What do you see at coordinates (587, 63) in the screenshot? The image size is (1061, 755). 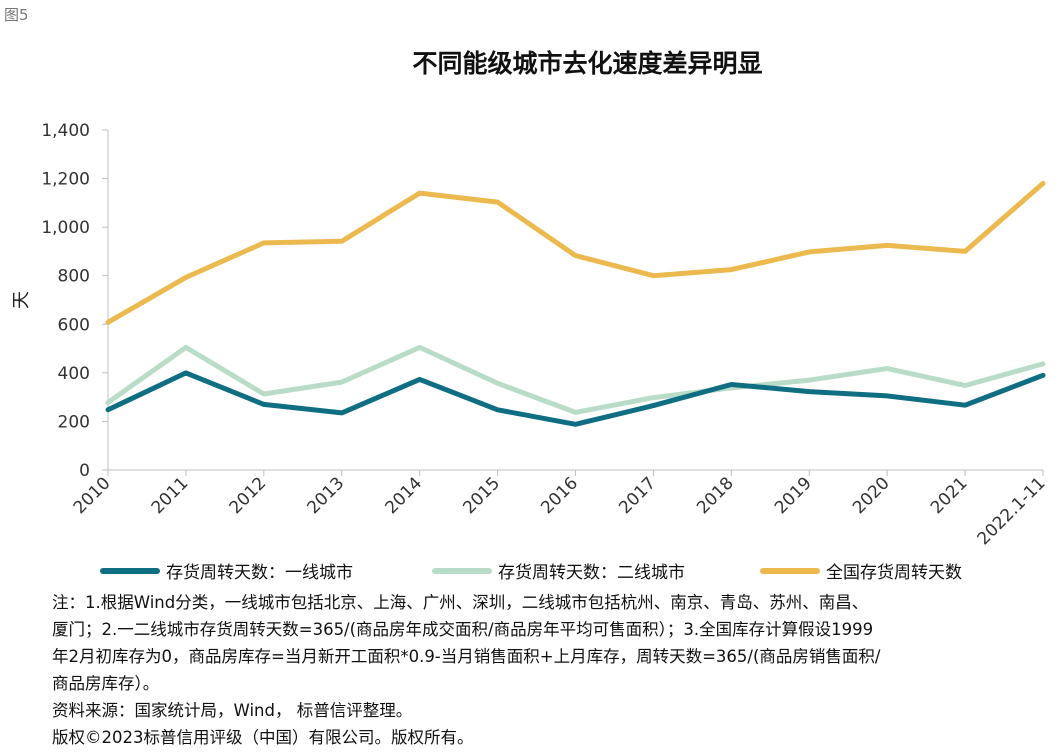 I see `chart-title: 不同能级城市去化速度差异明显` at bounding box center [587, 63].